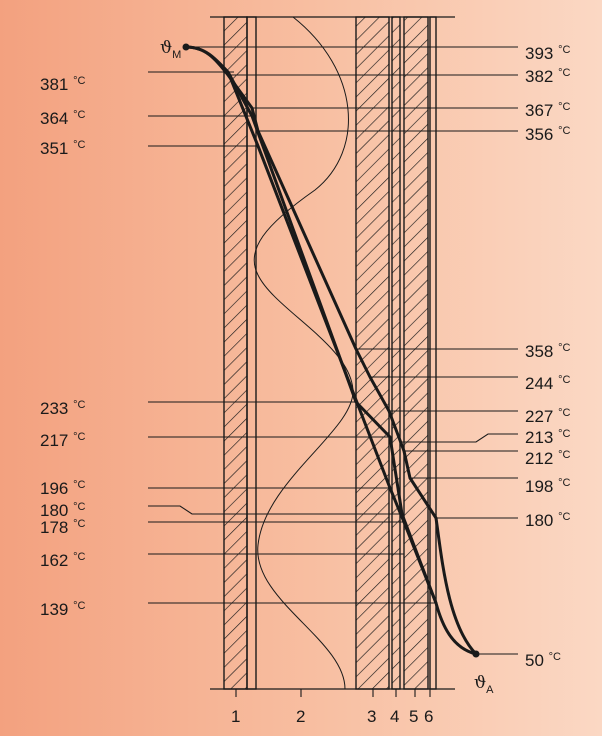  I want to click on layer-5-wall, so click(416, 353).